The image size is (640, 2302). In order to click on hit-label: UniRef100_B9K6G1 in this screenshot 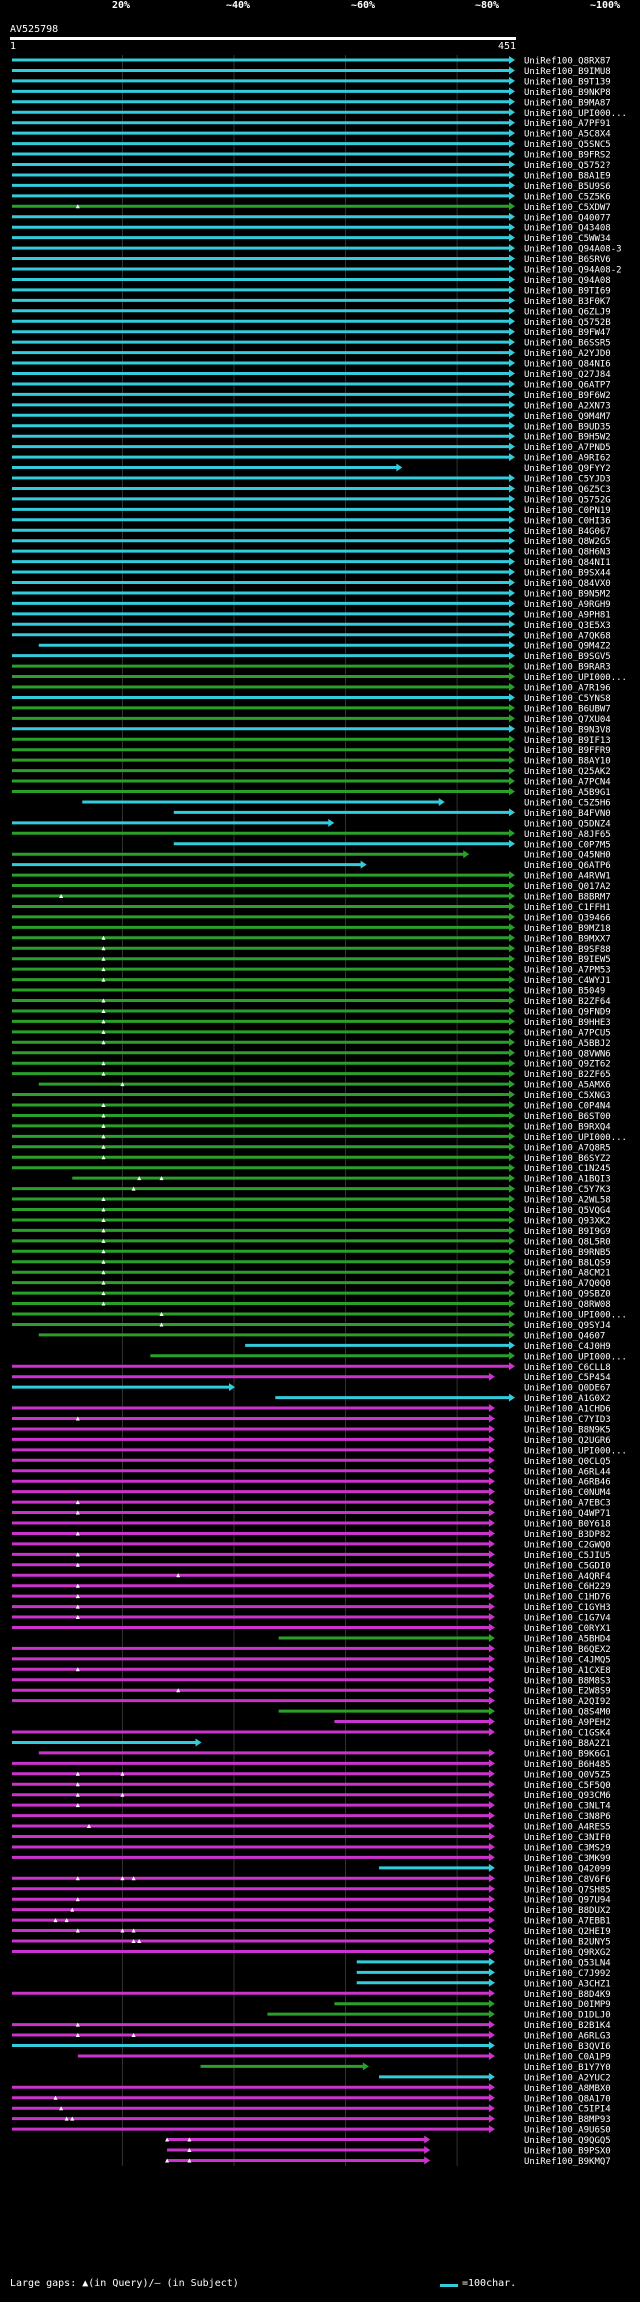, I will do `click(567, 1754)`.